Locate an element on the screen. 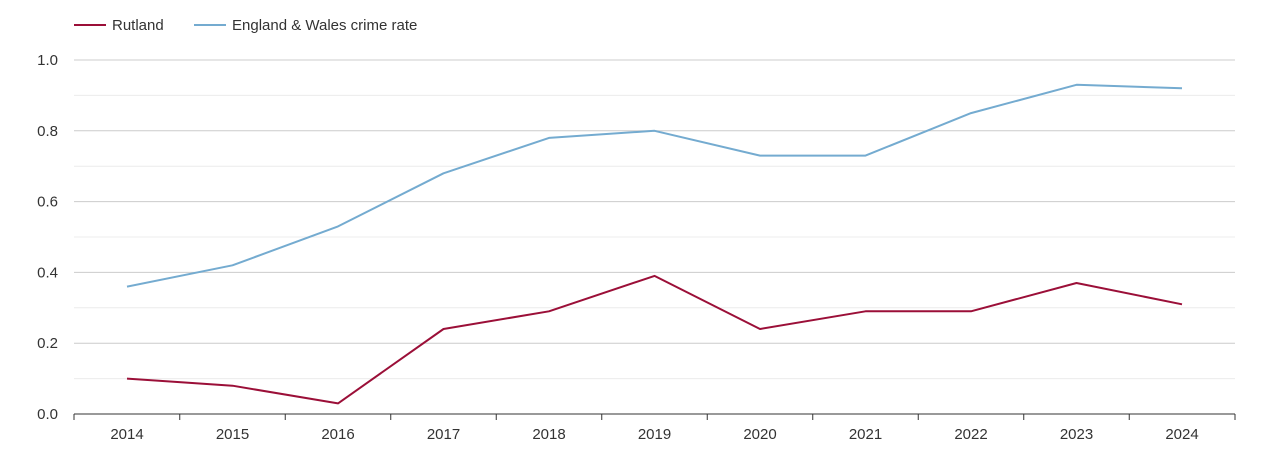  x-tick-label: 2016 is located at coordinates (337, 434).